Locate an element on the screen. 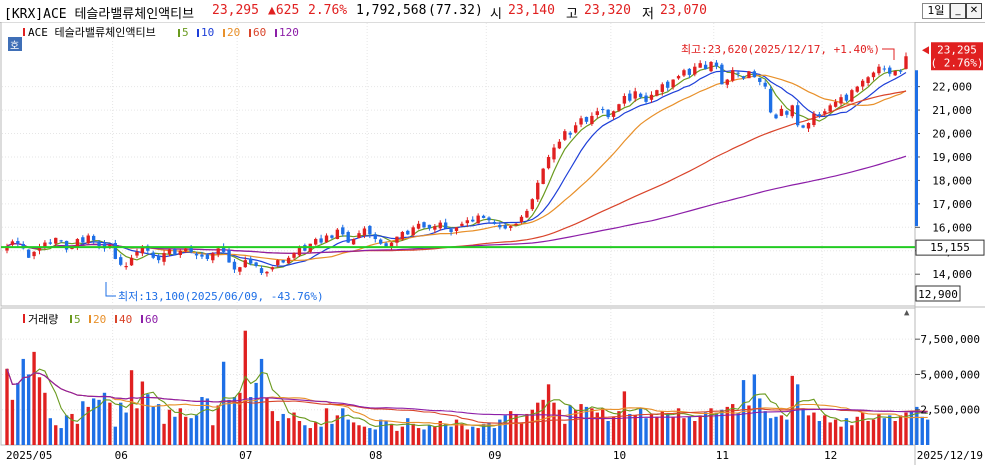 The image size is (985, 465). minimize-icon: _ is located at coordinates (958, 11).